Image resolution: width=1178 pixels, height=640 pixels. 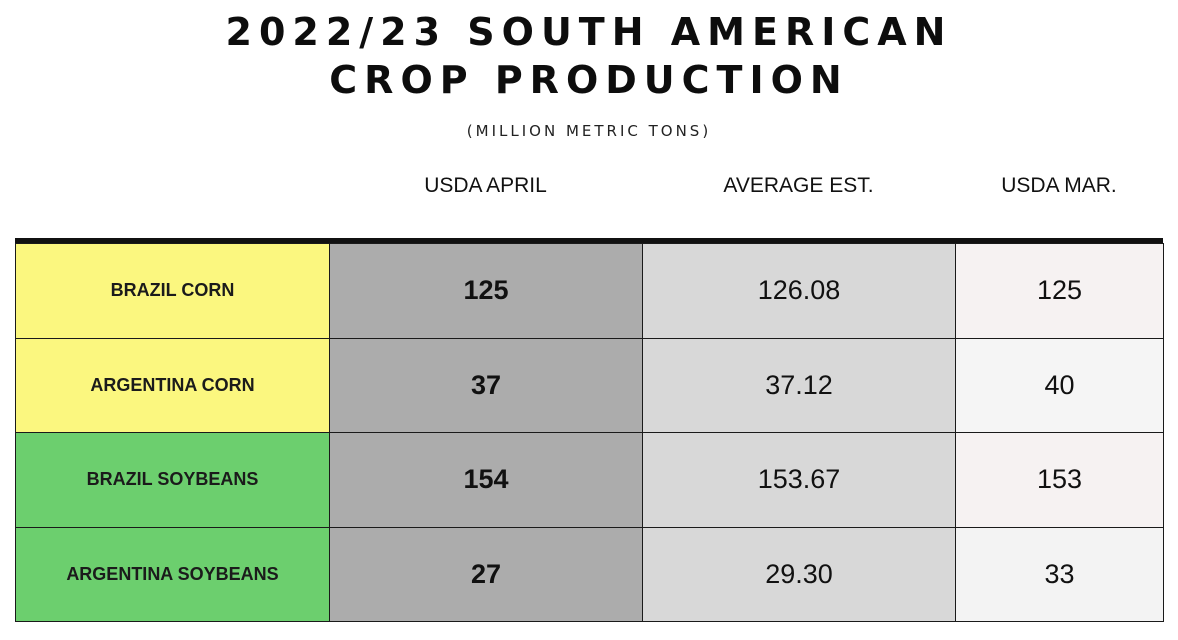 I want to click on row-label: ARGENTINA CORN, so click(x=172, y=385).